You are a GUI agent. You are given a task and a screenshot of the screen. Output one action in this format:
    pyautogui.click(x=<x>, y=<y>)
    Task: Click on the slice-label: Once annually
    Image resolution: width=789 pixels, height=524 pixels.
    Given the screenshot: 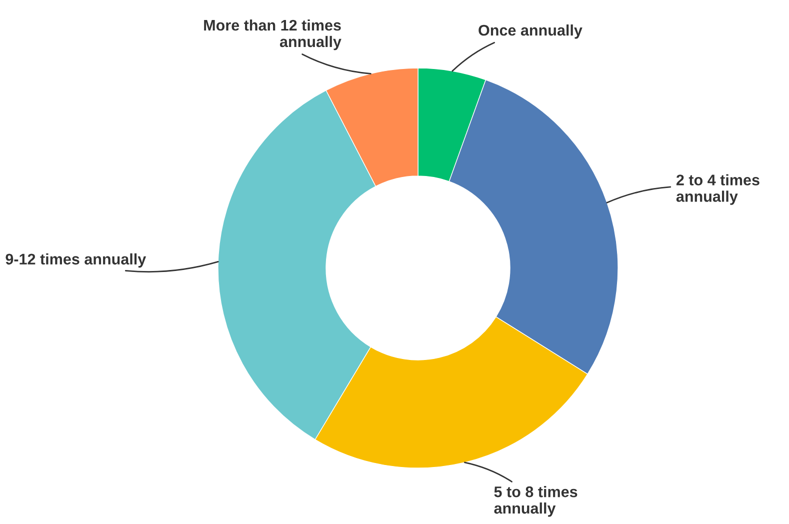 What is the action you would take?
    pyautogui.click(x=530, y=31)
    